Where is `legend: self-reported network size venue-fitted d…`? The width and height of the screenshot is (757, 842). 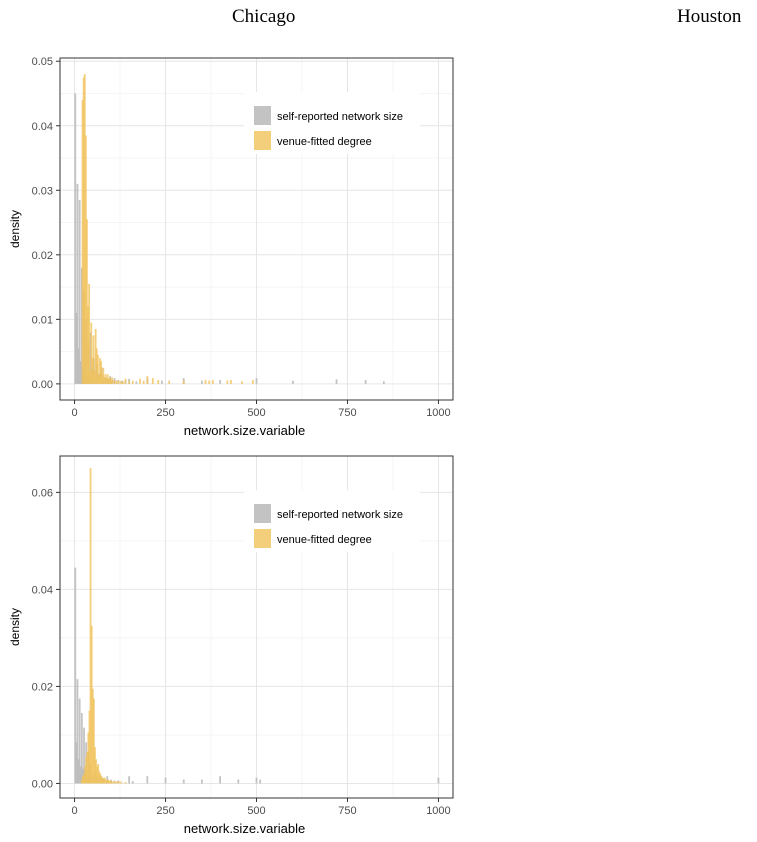
legend: self-reported network size venue-fitted d… is located at coordinates (332, 521).